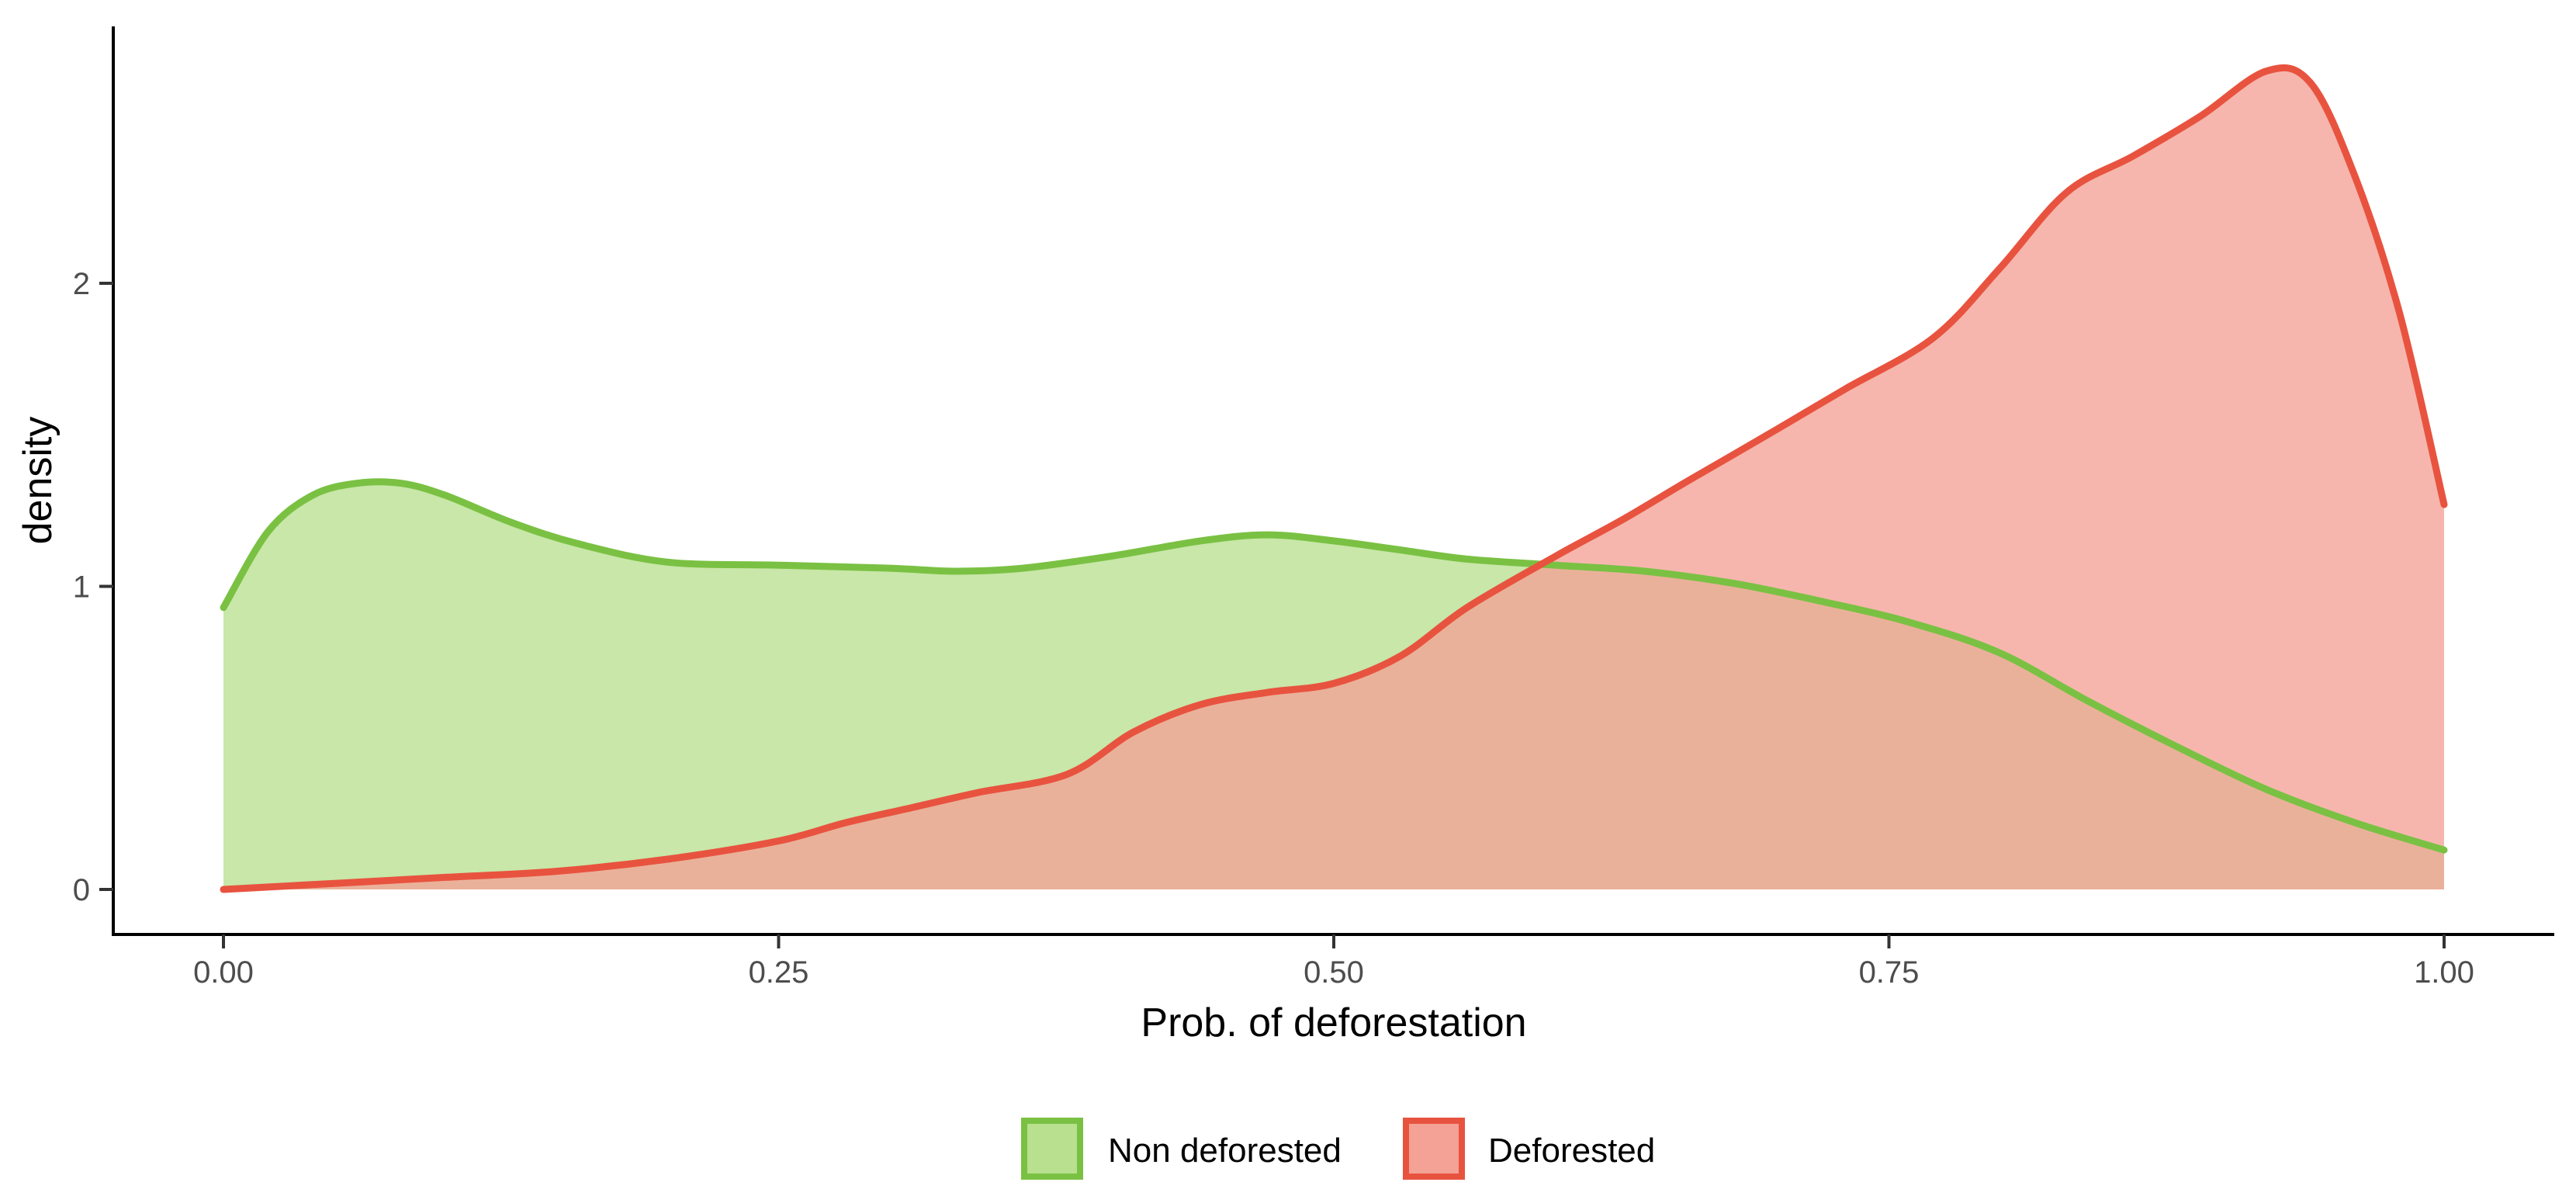  What do you see at coordinates (1571, 1151) in the screenshot?
I see `legend-label-deforested: Deforested` at bounding box center [1571, 1151].